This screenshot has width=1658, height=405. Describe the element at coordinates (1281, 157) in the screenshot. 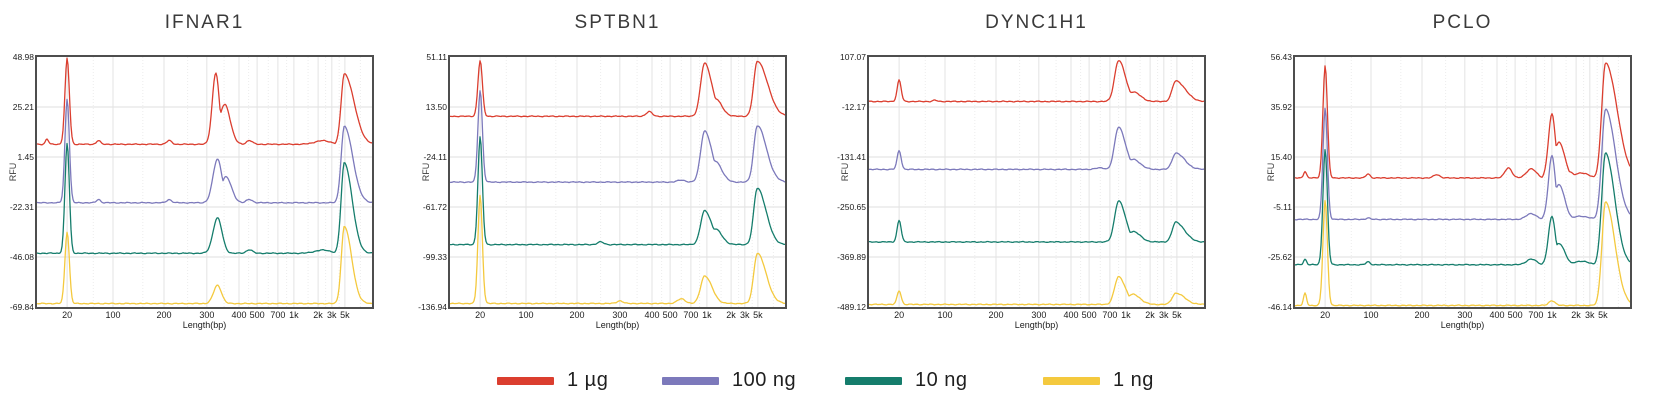

I see `y-tick-label: 15.40` at that location.